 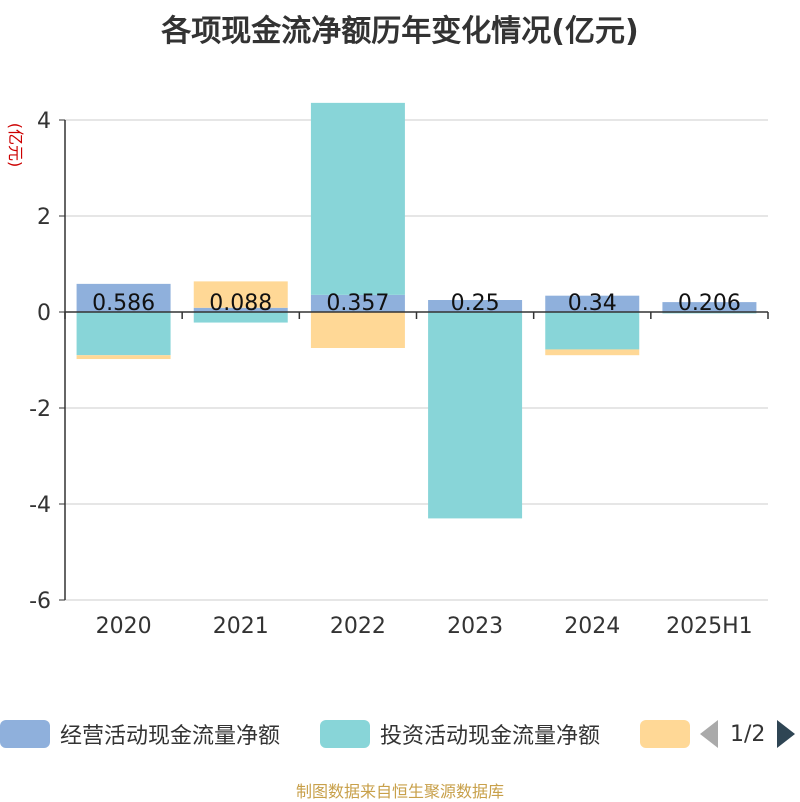 What do you see at coordinates (786, 734) in the screenshot?
I see `next-page-icon` at bounding box center [786, 734].